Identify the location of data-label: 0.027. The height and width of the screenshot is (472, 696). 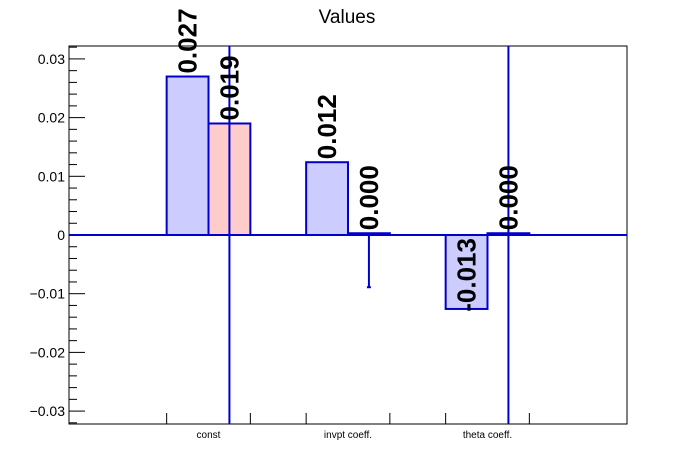
(188, 40).